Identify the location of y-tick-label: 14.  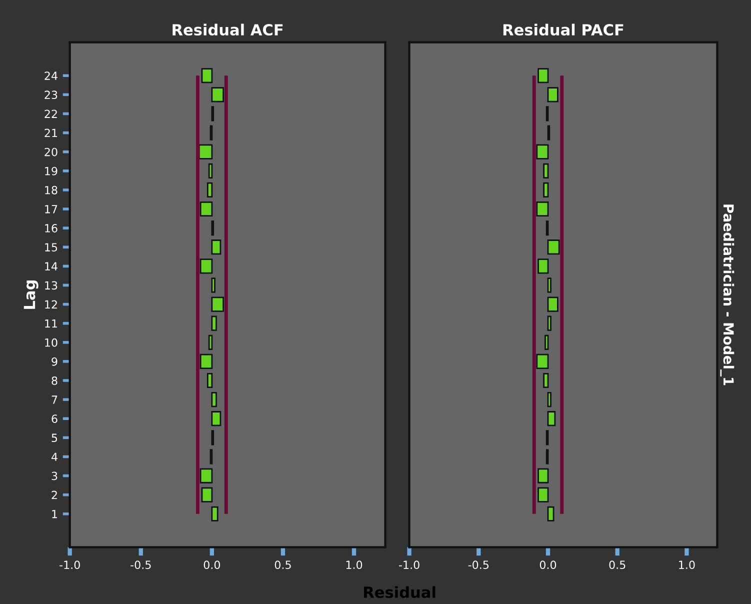
(51, 266).